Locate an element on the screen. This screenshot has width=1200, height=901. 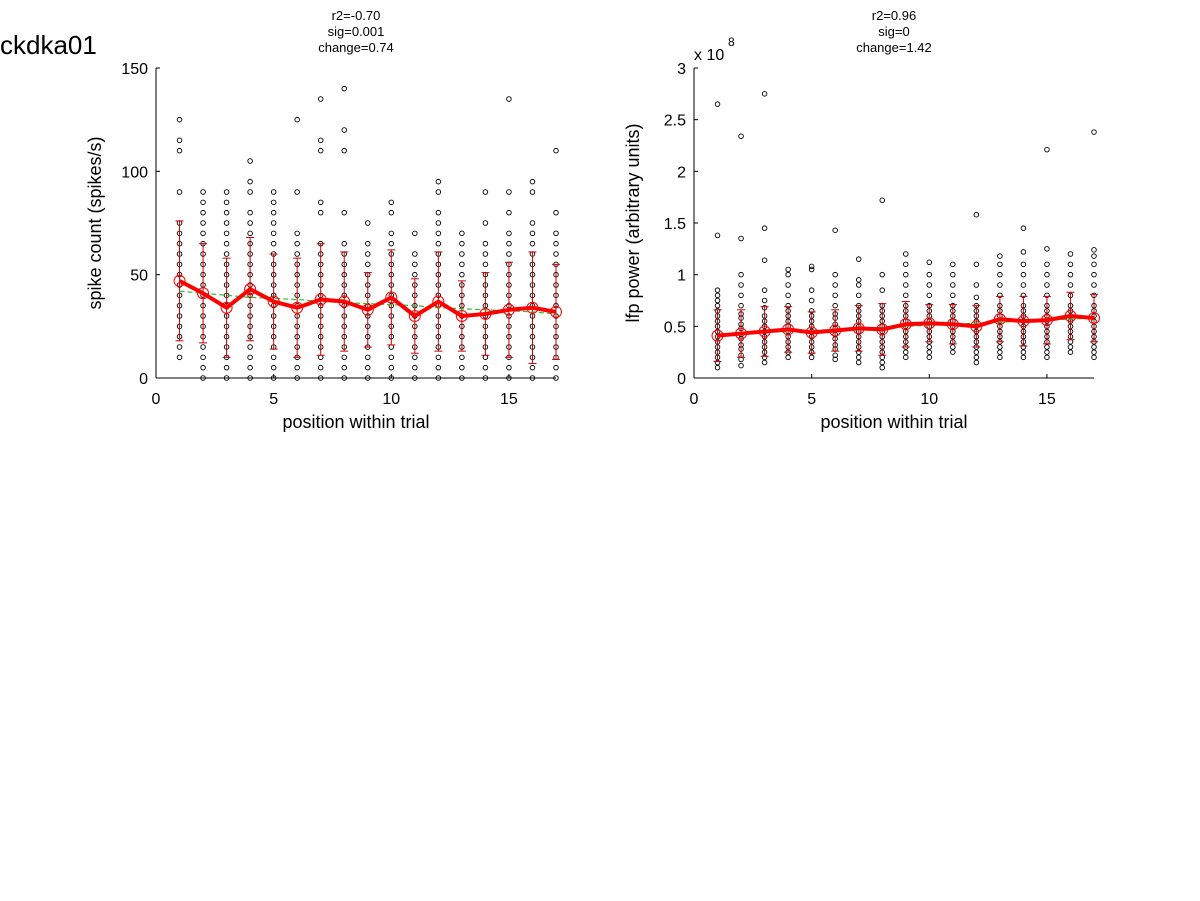
x-tick-label: 0 is located at coordinates (694, 399).